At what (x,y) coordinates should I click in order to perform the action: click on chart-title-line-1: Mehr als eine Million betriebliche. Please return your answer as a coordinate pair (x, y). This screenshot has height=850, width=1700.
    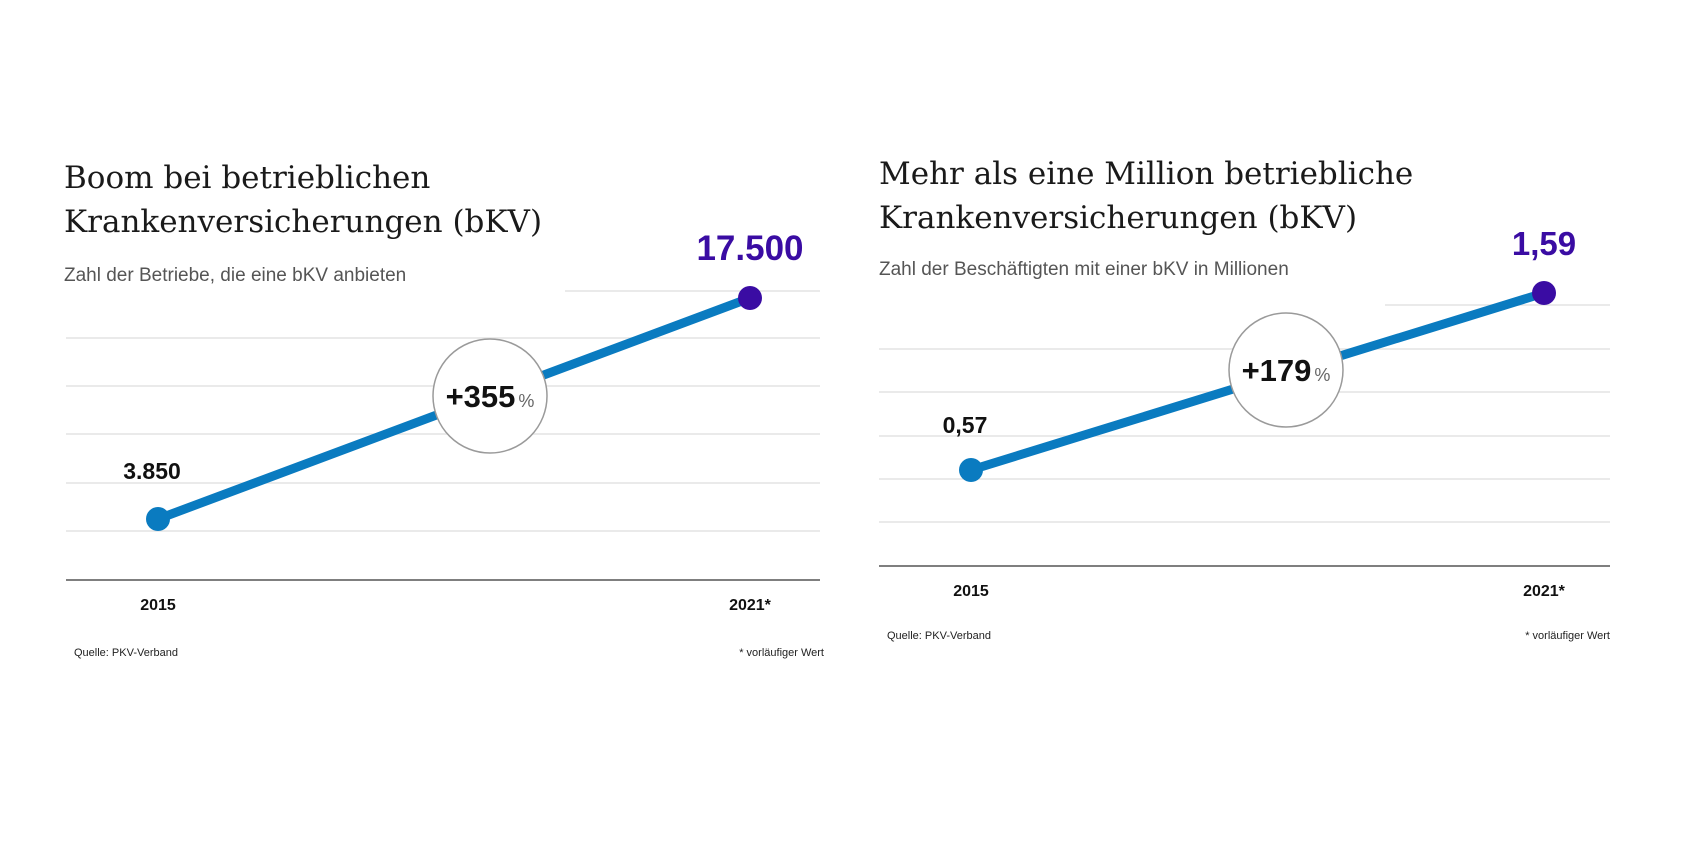
    Looking at the image, I should click on (1146, 174).